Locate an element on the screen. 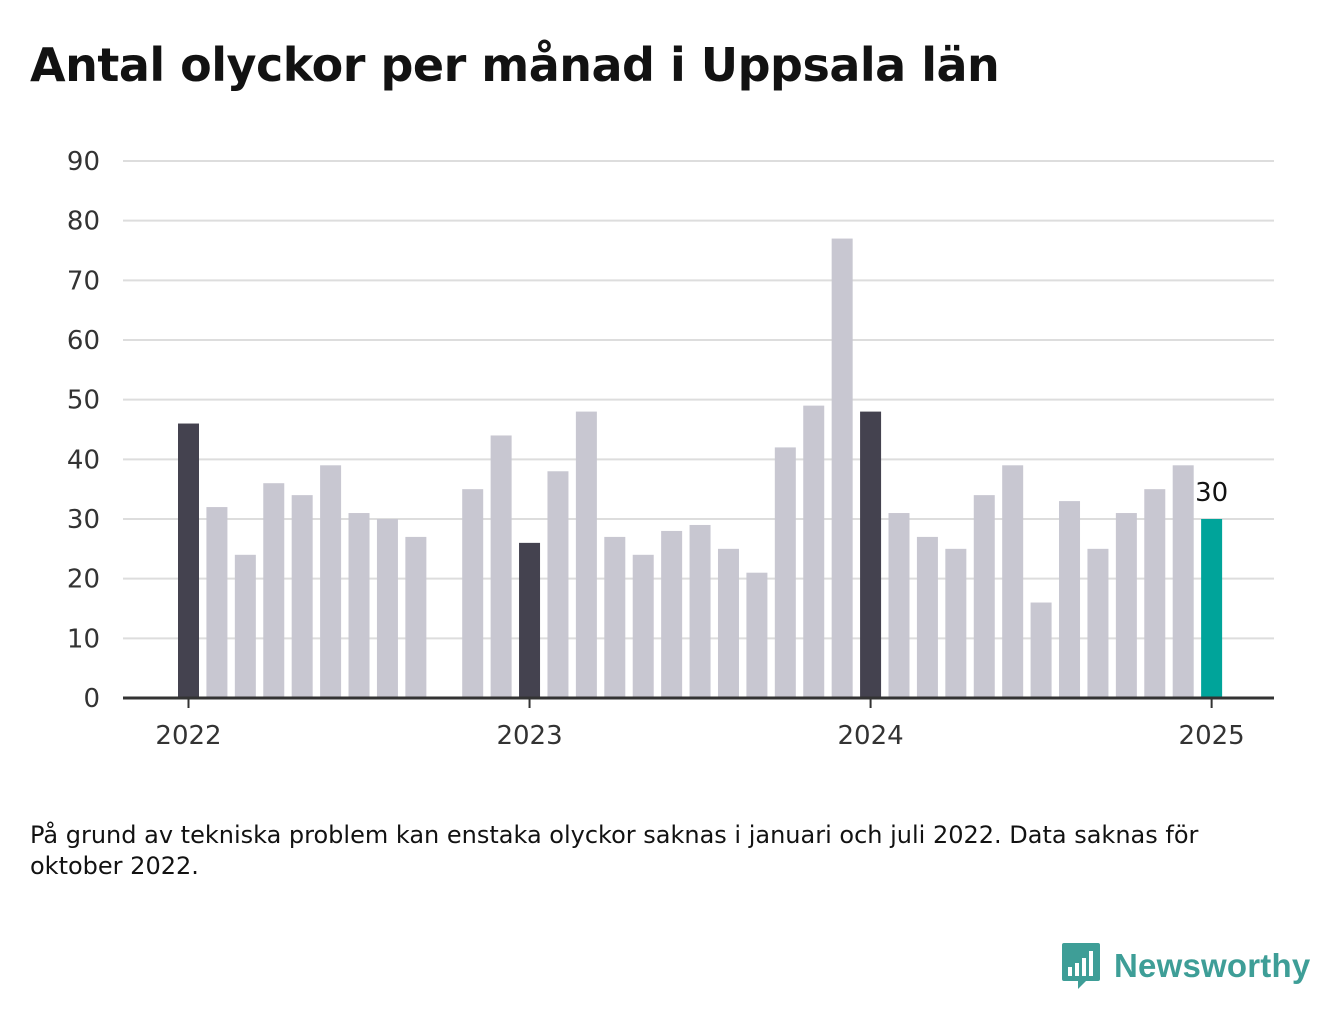  newsworthy-logo-icon is located at coordinates (1081, 966).